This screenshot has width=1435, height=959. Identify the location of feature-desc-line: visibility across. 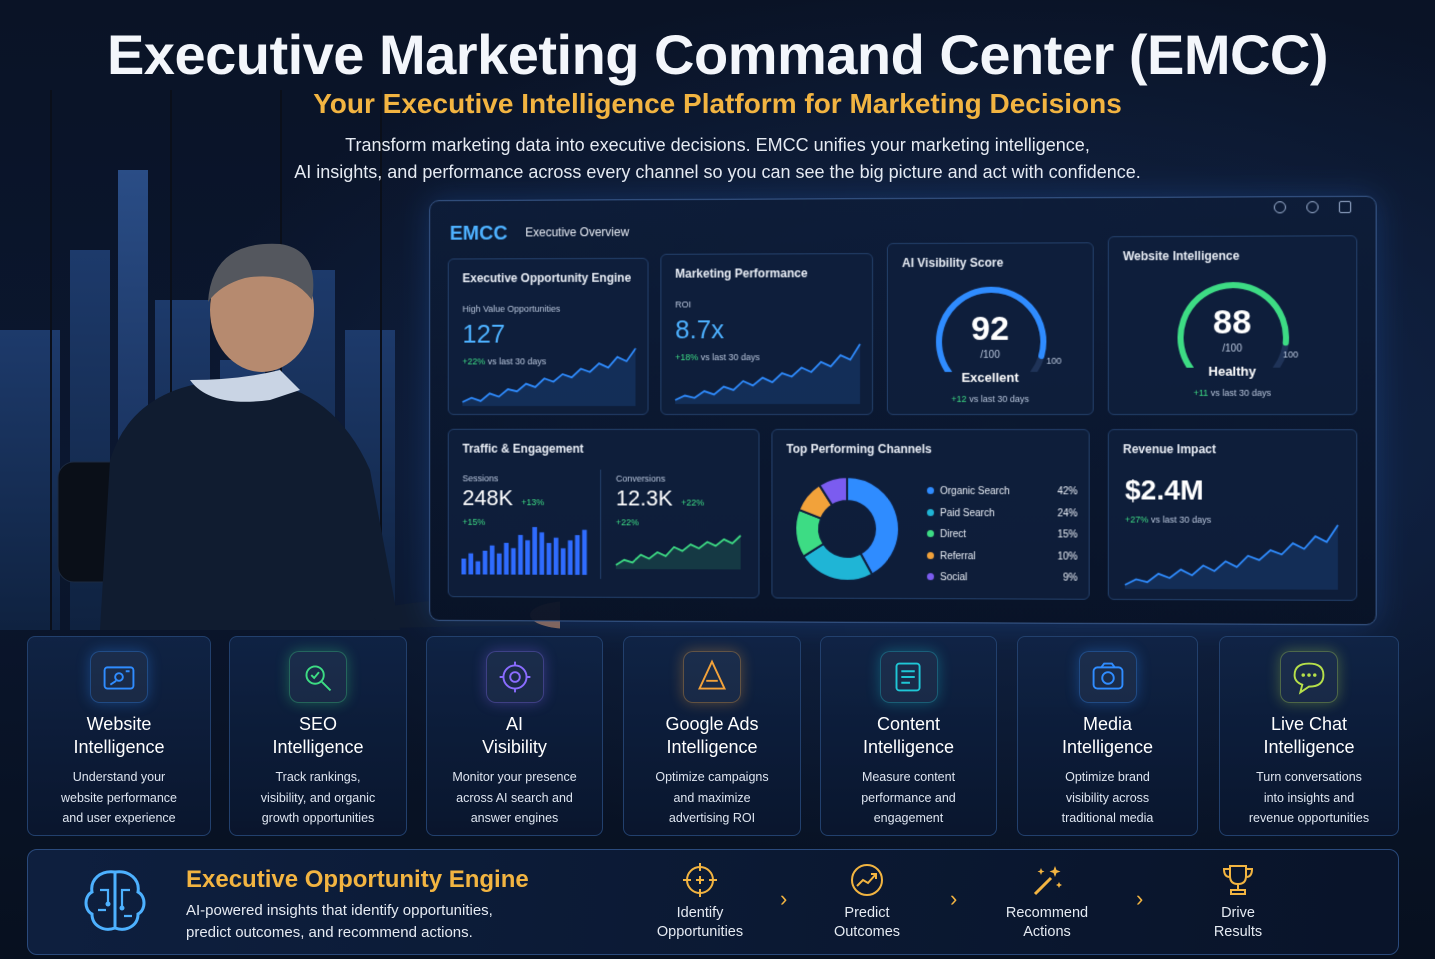
(1107, 798).